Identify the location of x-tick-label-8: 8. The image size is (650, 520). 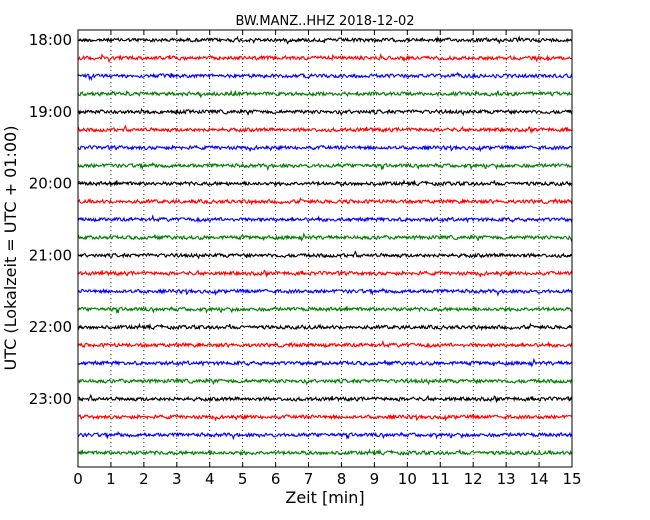
(342, 479).